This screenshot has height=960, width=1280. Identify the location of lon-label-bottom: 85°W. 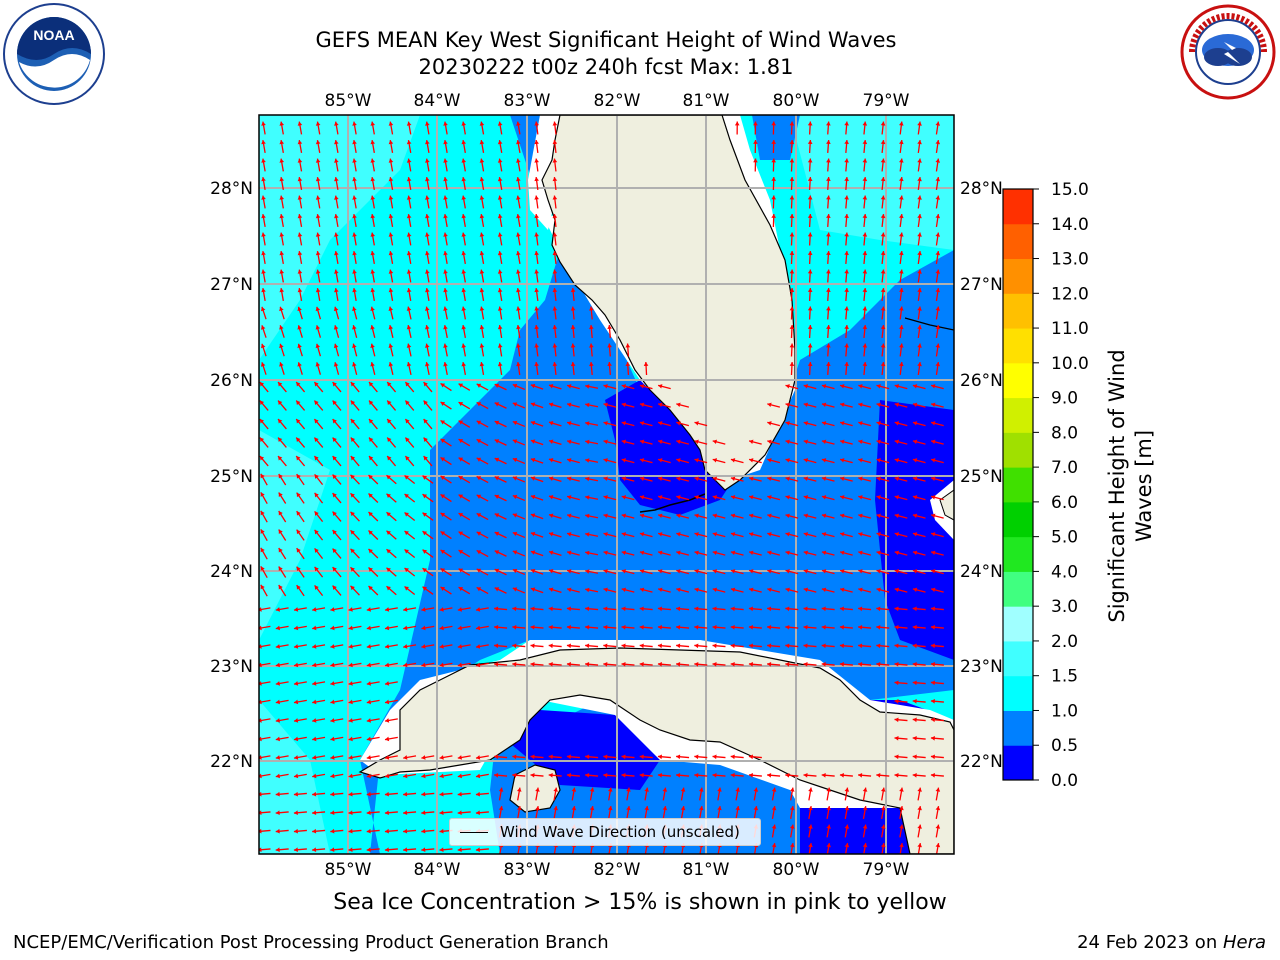
(348, 870).